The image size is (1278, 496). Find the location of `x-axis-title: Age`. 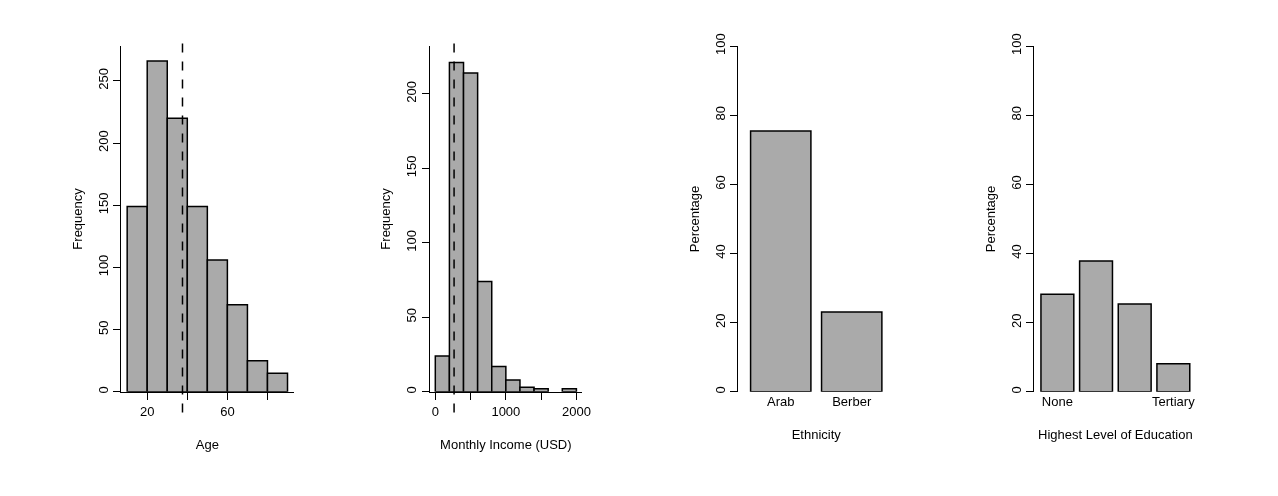

x-axis-title: Age is located at coordinates (207, 445).